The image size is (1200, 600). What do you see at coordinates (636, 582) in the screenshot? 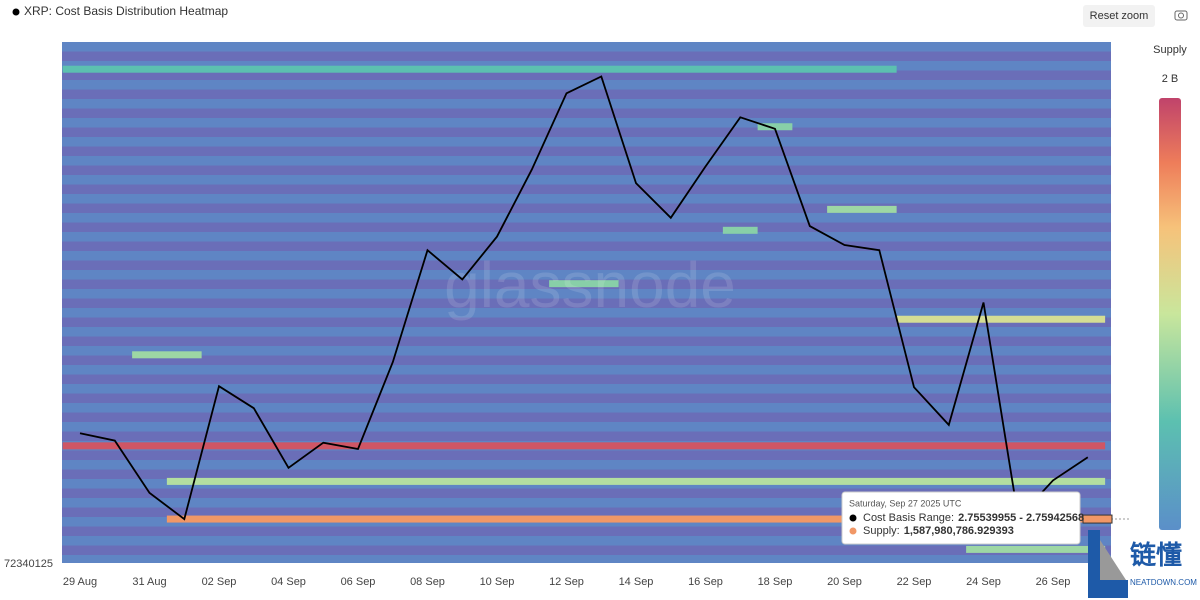
I see `x-tick-label: 14 Sep` at bounding box center [636, 582].